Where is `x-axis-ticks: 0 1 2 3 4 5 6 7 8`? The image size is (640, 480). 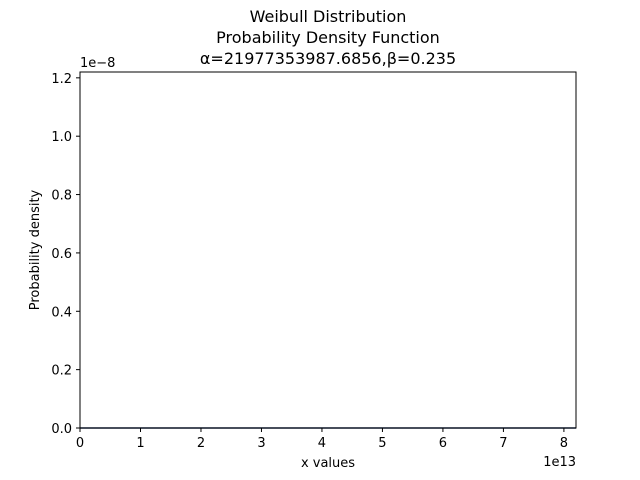 x-axis-ticks: 0 1 2 3 4 5 6 7 8 is located at coordinates (322, 439).